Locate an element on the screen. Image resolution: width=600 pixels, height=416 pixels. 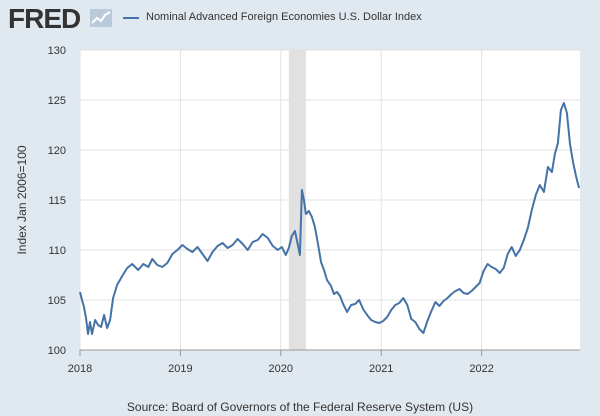
y-axis-label: Index Jan 2006=100 is located at coordinates (22, 199).